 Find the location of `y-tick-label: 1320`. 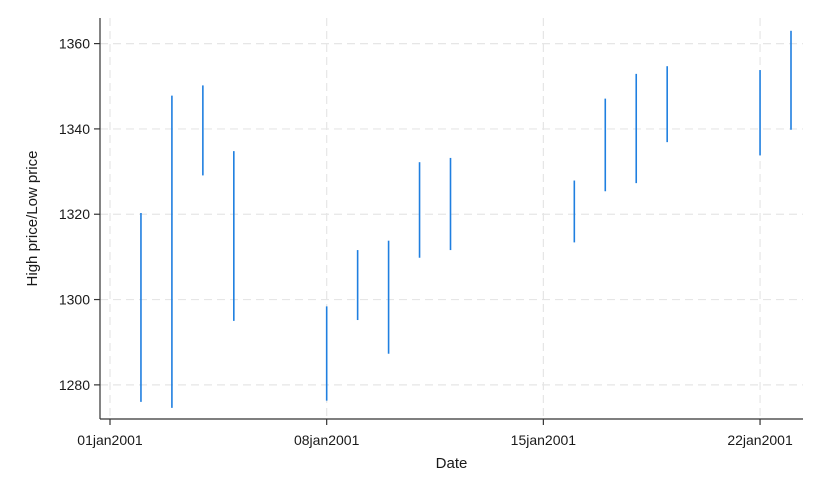

y-tick-label: 1320 is located at coordinates (74, 214).